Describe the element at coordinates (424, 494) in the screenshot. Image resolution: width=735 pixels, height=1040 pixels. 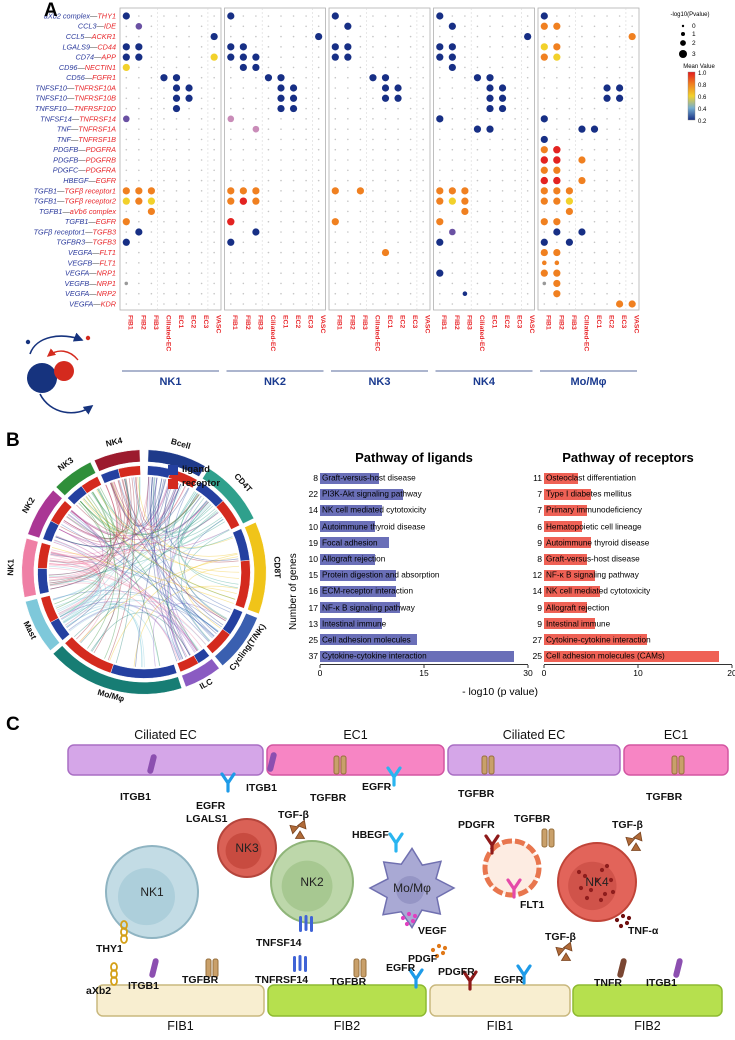
I see `bar-area: PI3K-Akt signaling pathway` at that location.